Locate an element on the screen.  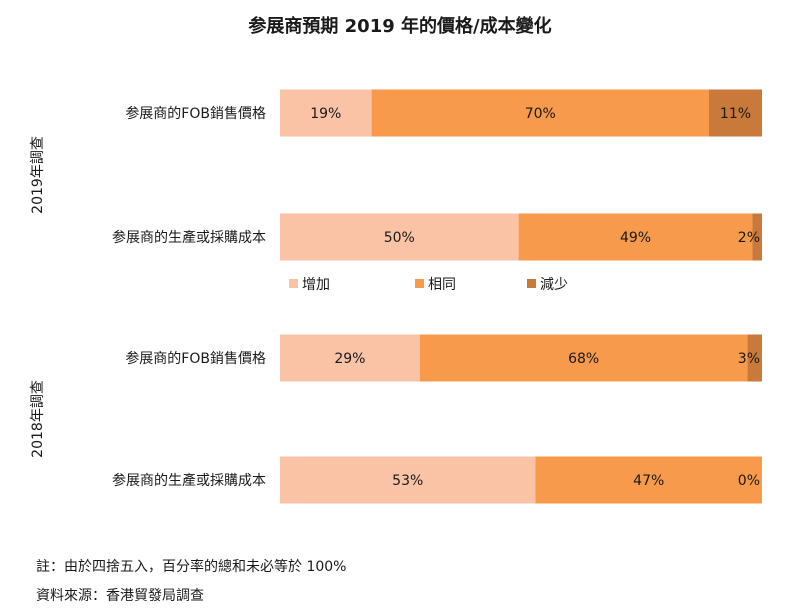
chart-title: 参展商預期 2019 年的價格/成本變化 is located at coordinates (400, 26).